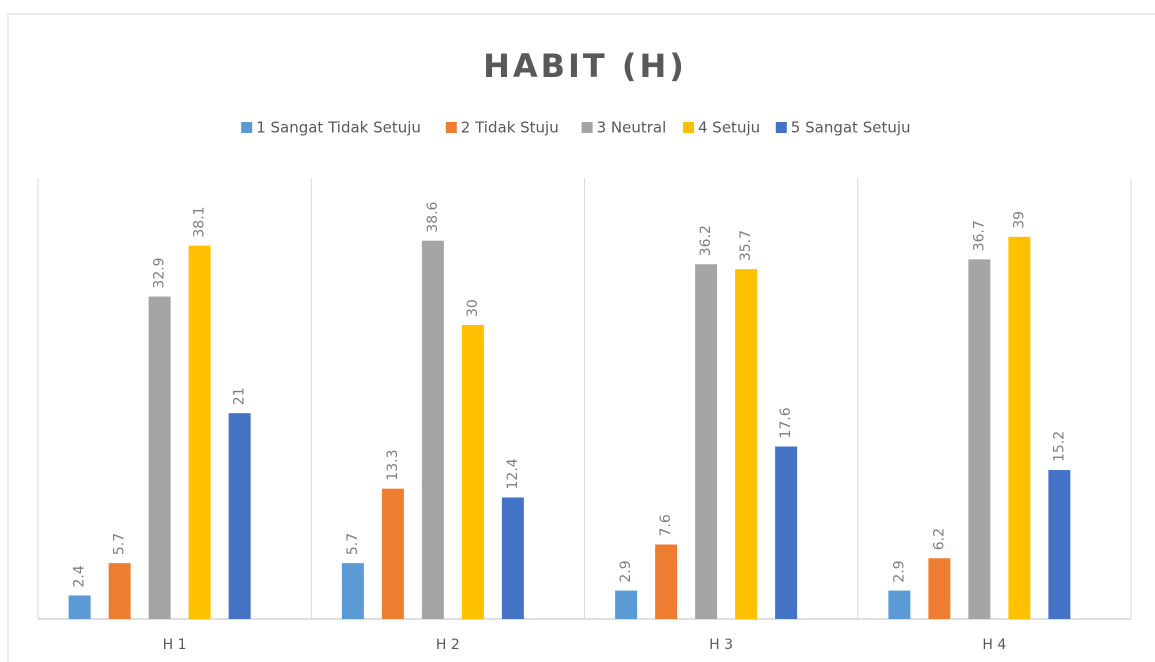 Image resolution: width=1155 pixels, height=662 pixels. Describe the element at coordinates (979, 235) in the screenshot. I see `data-label: 36.7` at that location.